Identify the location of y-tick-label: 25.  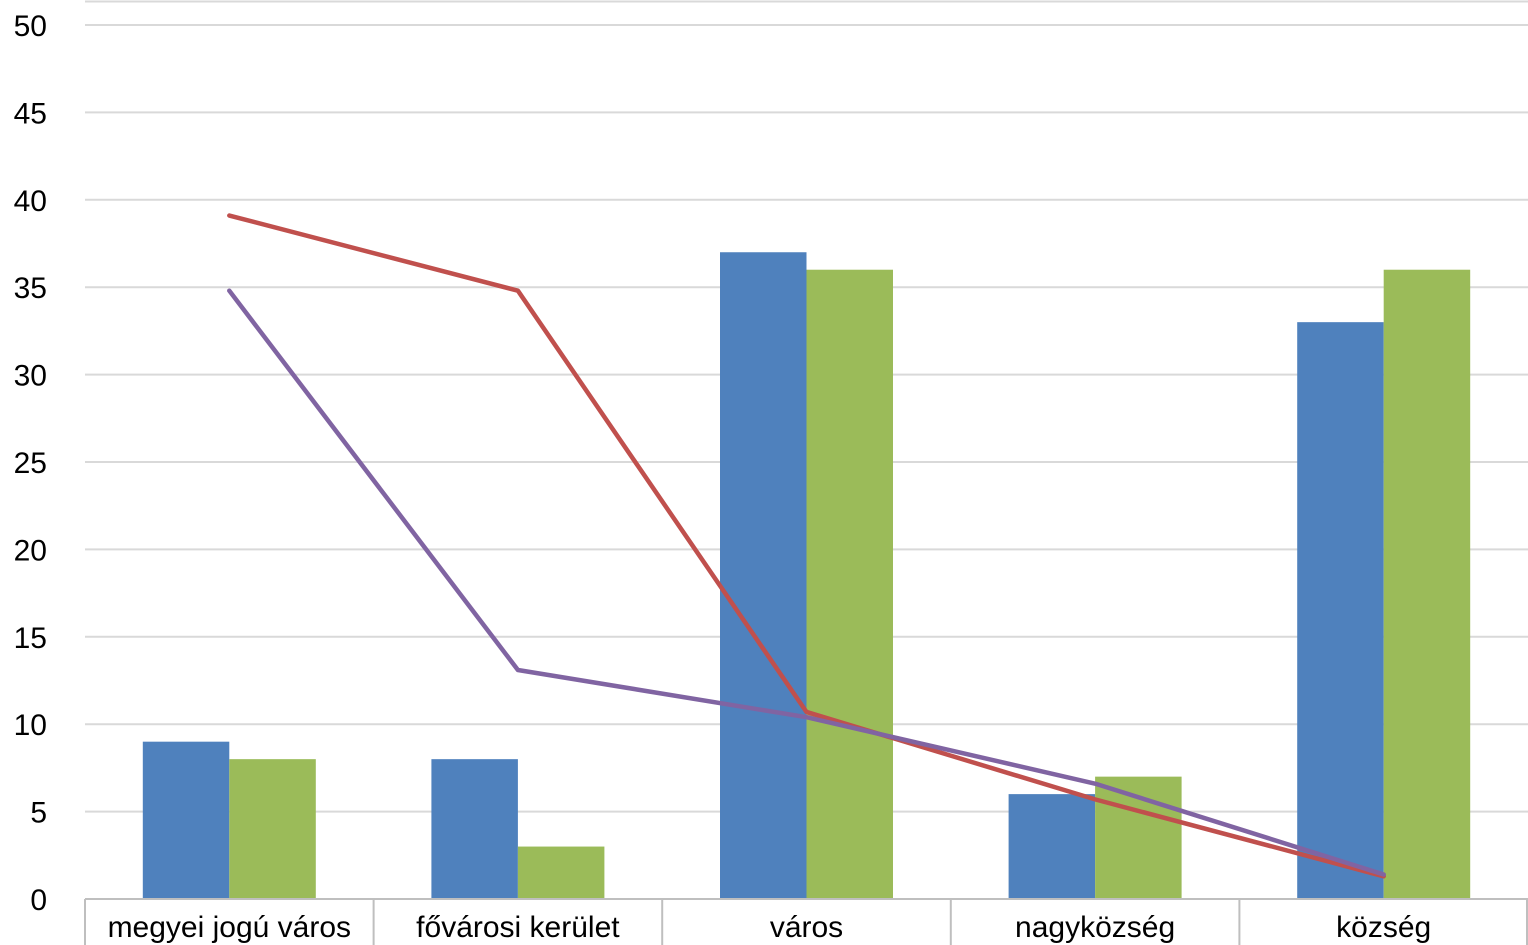
(30, 463).